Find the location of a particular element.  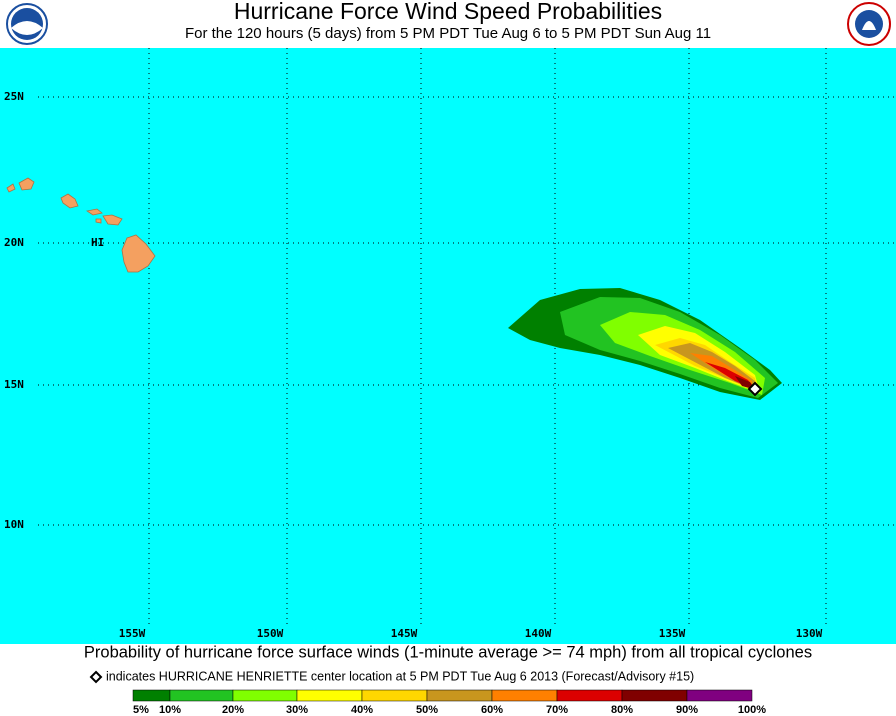

storm-center-marker is located at coordinates (755, 389).